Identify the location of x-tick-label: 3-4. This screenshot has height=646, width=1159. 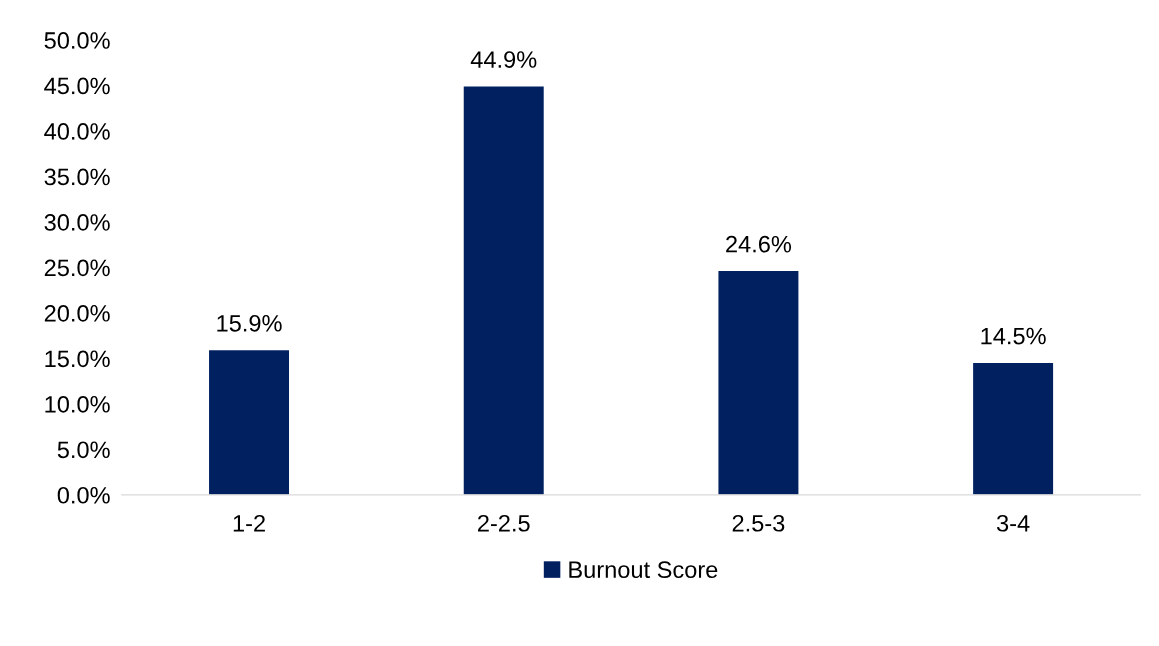
(1013, 523).